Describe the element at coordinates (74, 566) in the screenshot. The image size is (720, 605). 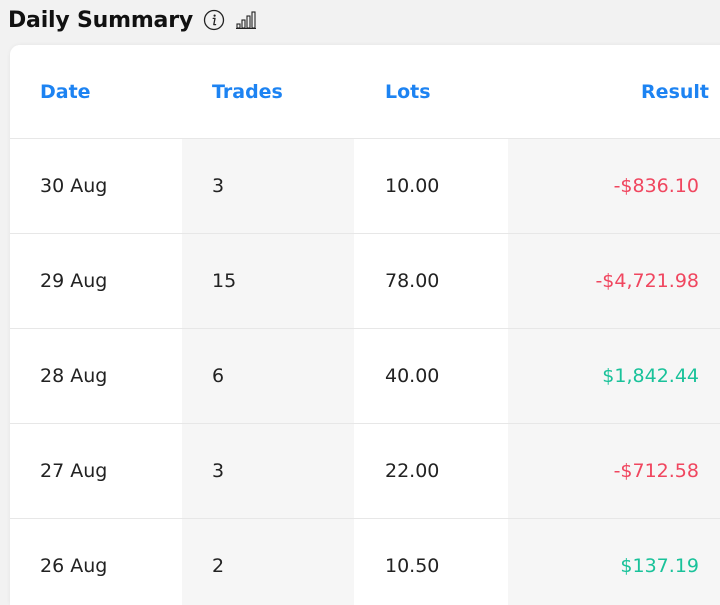
I see `cell-date: 26 Aug` at that location.